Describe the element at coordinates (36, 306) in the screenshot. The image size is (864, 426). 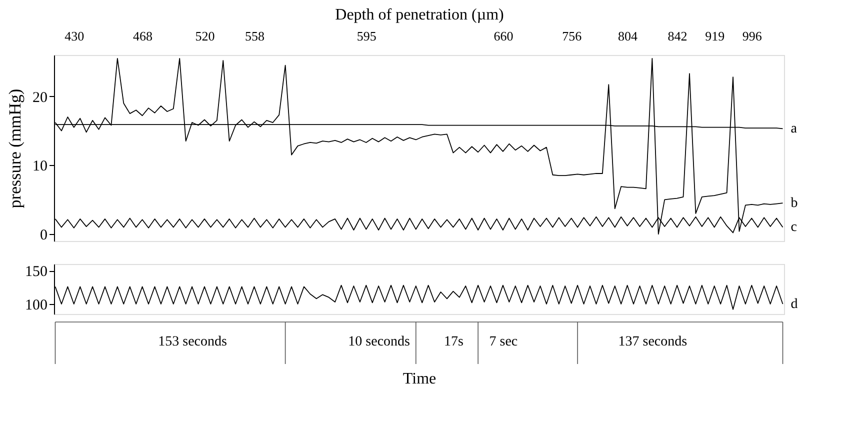
I see `y-tick-label: 100` at that location.